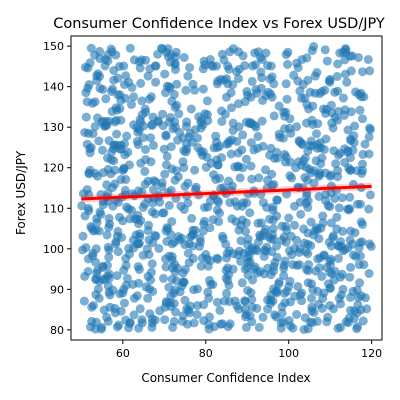 This screenshot has width=400, height=400. I want to click on x-tick-label-120: 120, so click(371, 353).